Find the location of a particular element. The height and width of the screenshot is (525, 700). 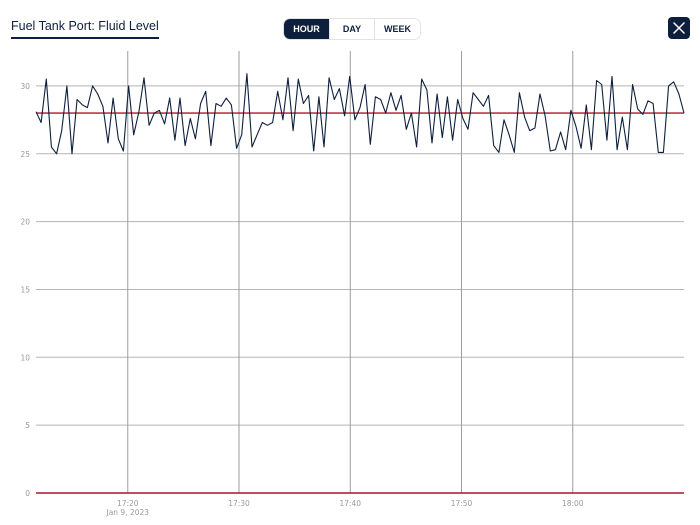

tab-week: WEEK is located at coordinates (397, 29).